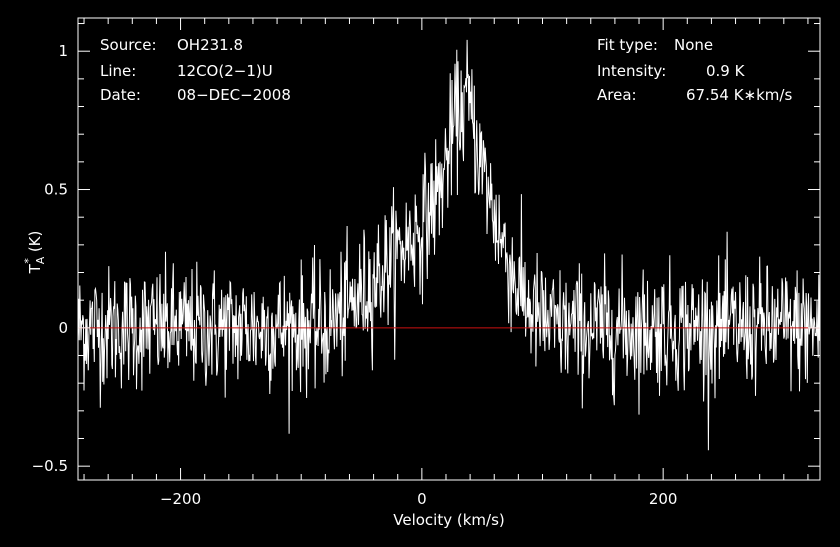  I want to click on intensity-value: 0.9 K, so click(726, 71).